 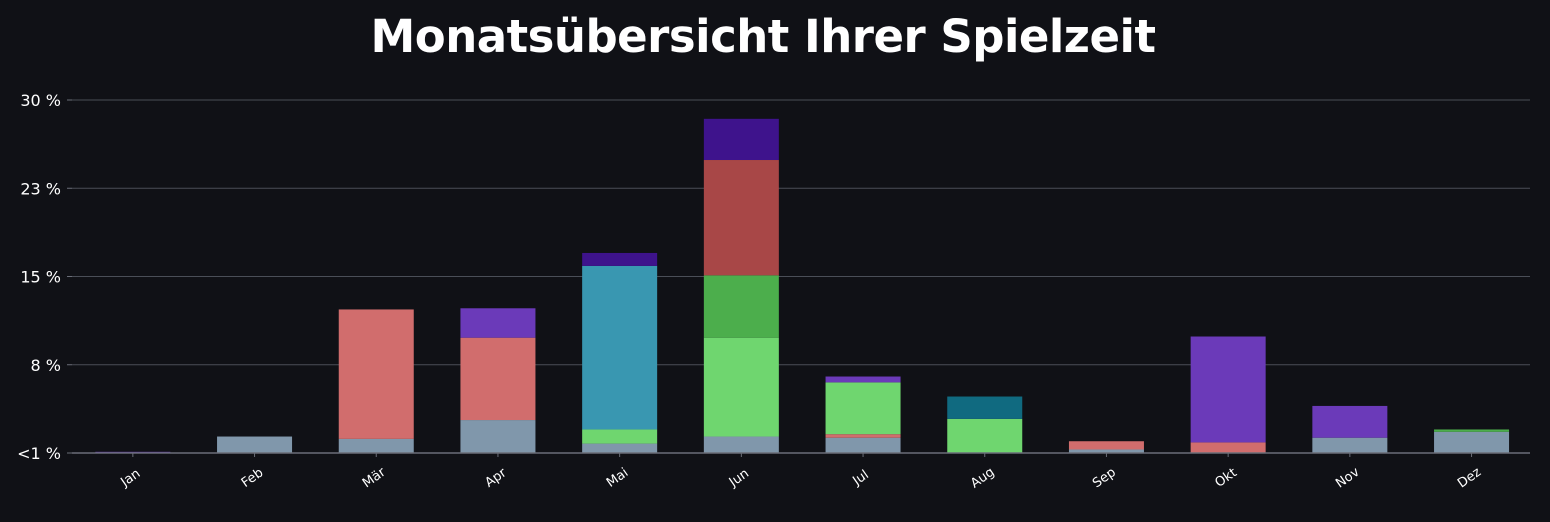 What do you see at coordinates (1348, 478) in the screenshot?
I see `x-tick-label: Nov` at bounding box center [1348, 478].